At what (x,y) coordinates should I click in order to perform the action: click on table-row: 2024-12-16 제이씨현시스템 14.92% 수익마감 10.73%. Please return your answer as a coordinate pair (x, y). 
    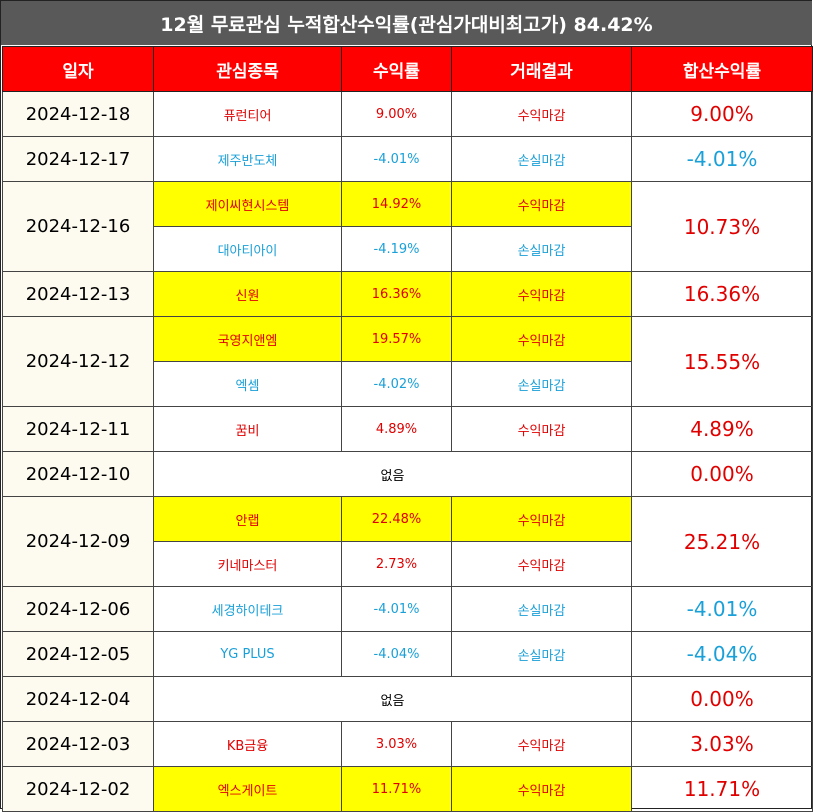
    Looking at the image, I should click on (407, 226).